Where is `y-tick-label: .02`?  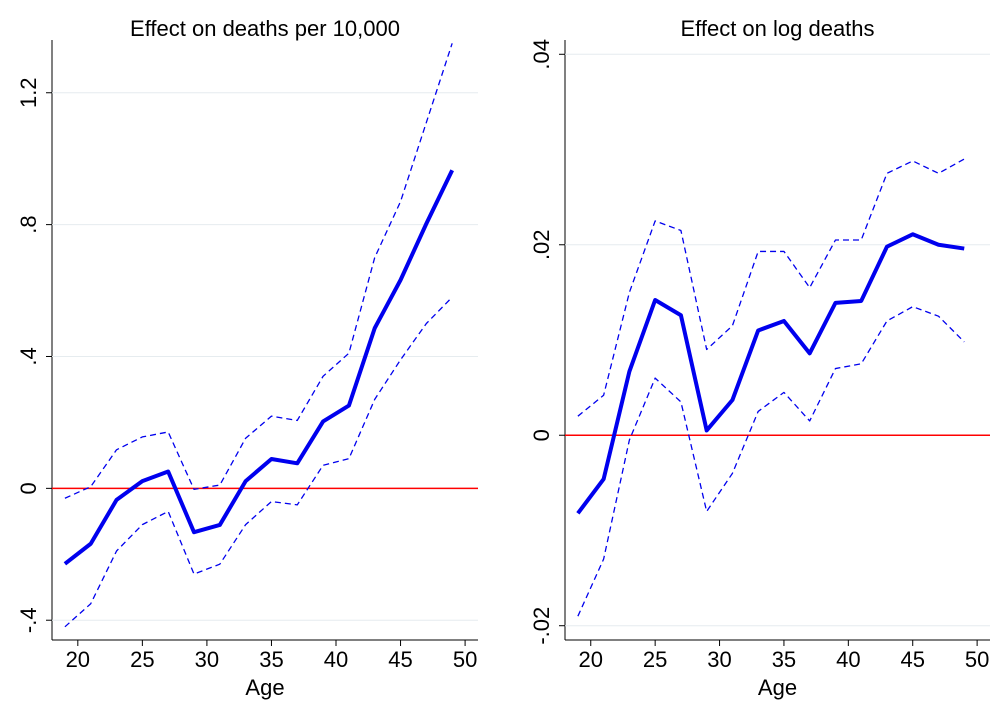
y-tick-label: .02 is located at coordinates (541, 244).